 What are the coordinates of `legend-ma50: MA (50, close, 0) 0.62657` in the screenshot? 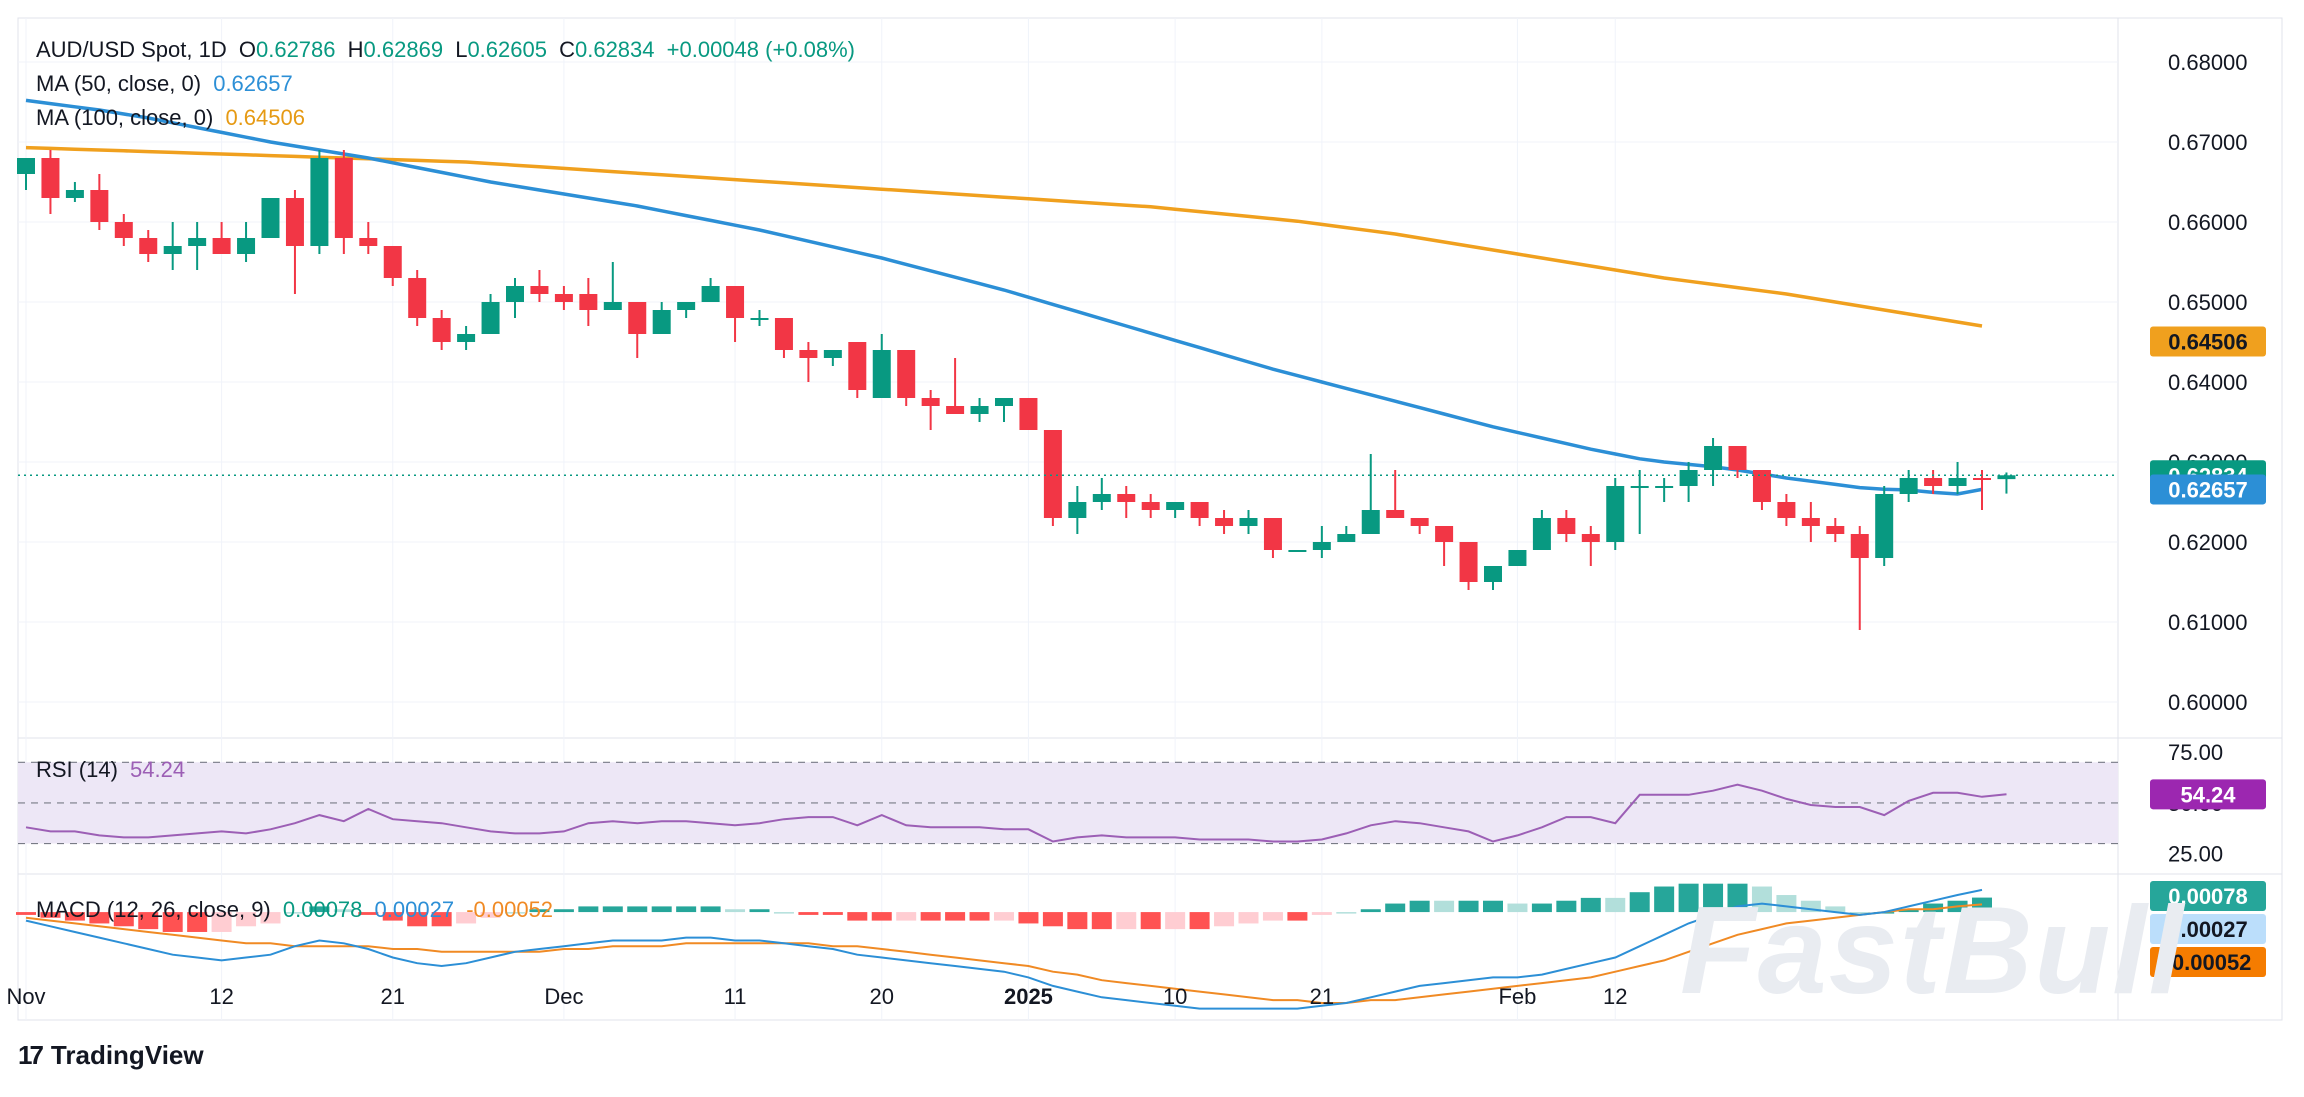 It's located at (167, 84).